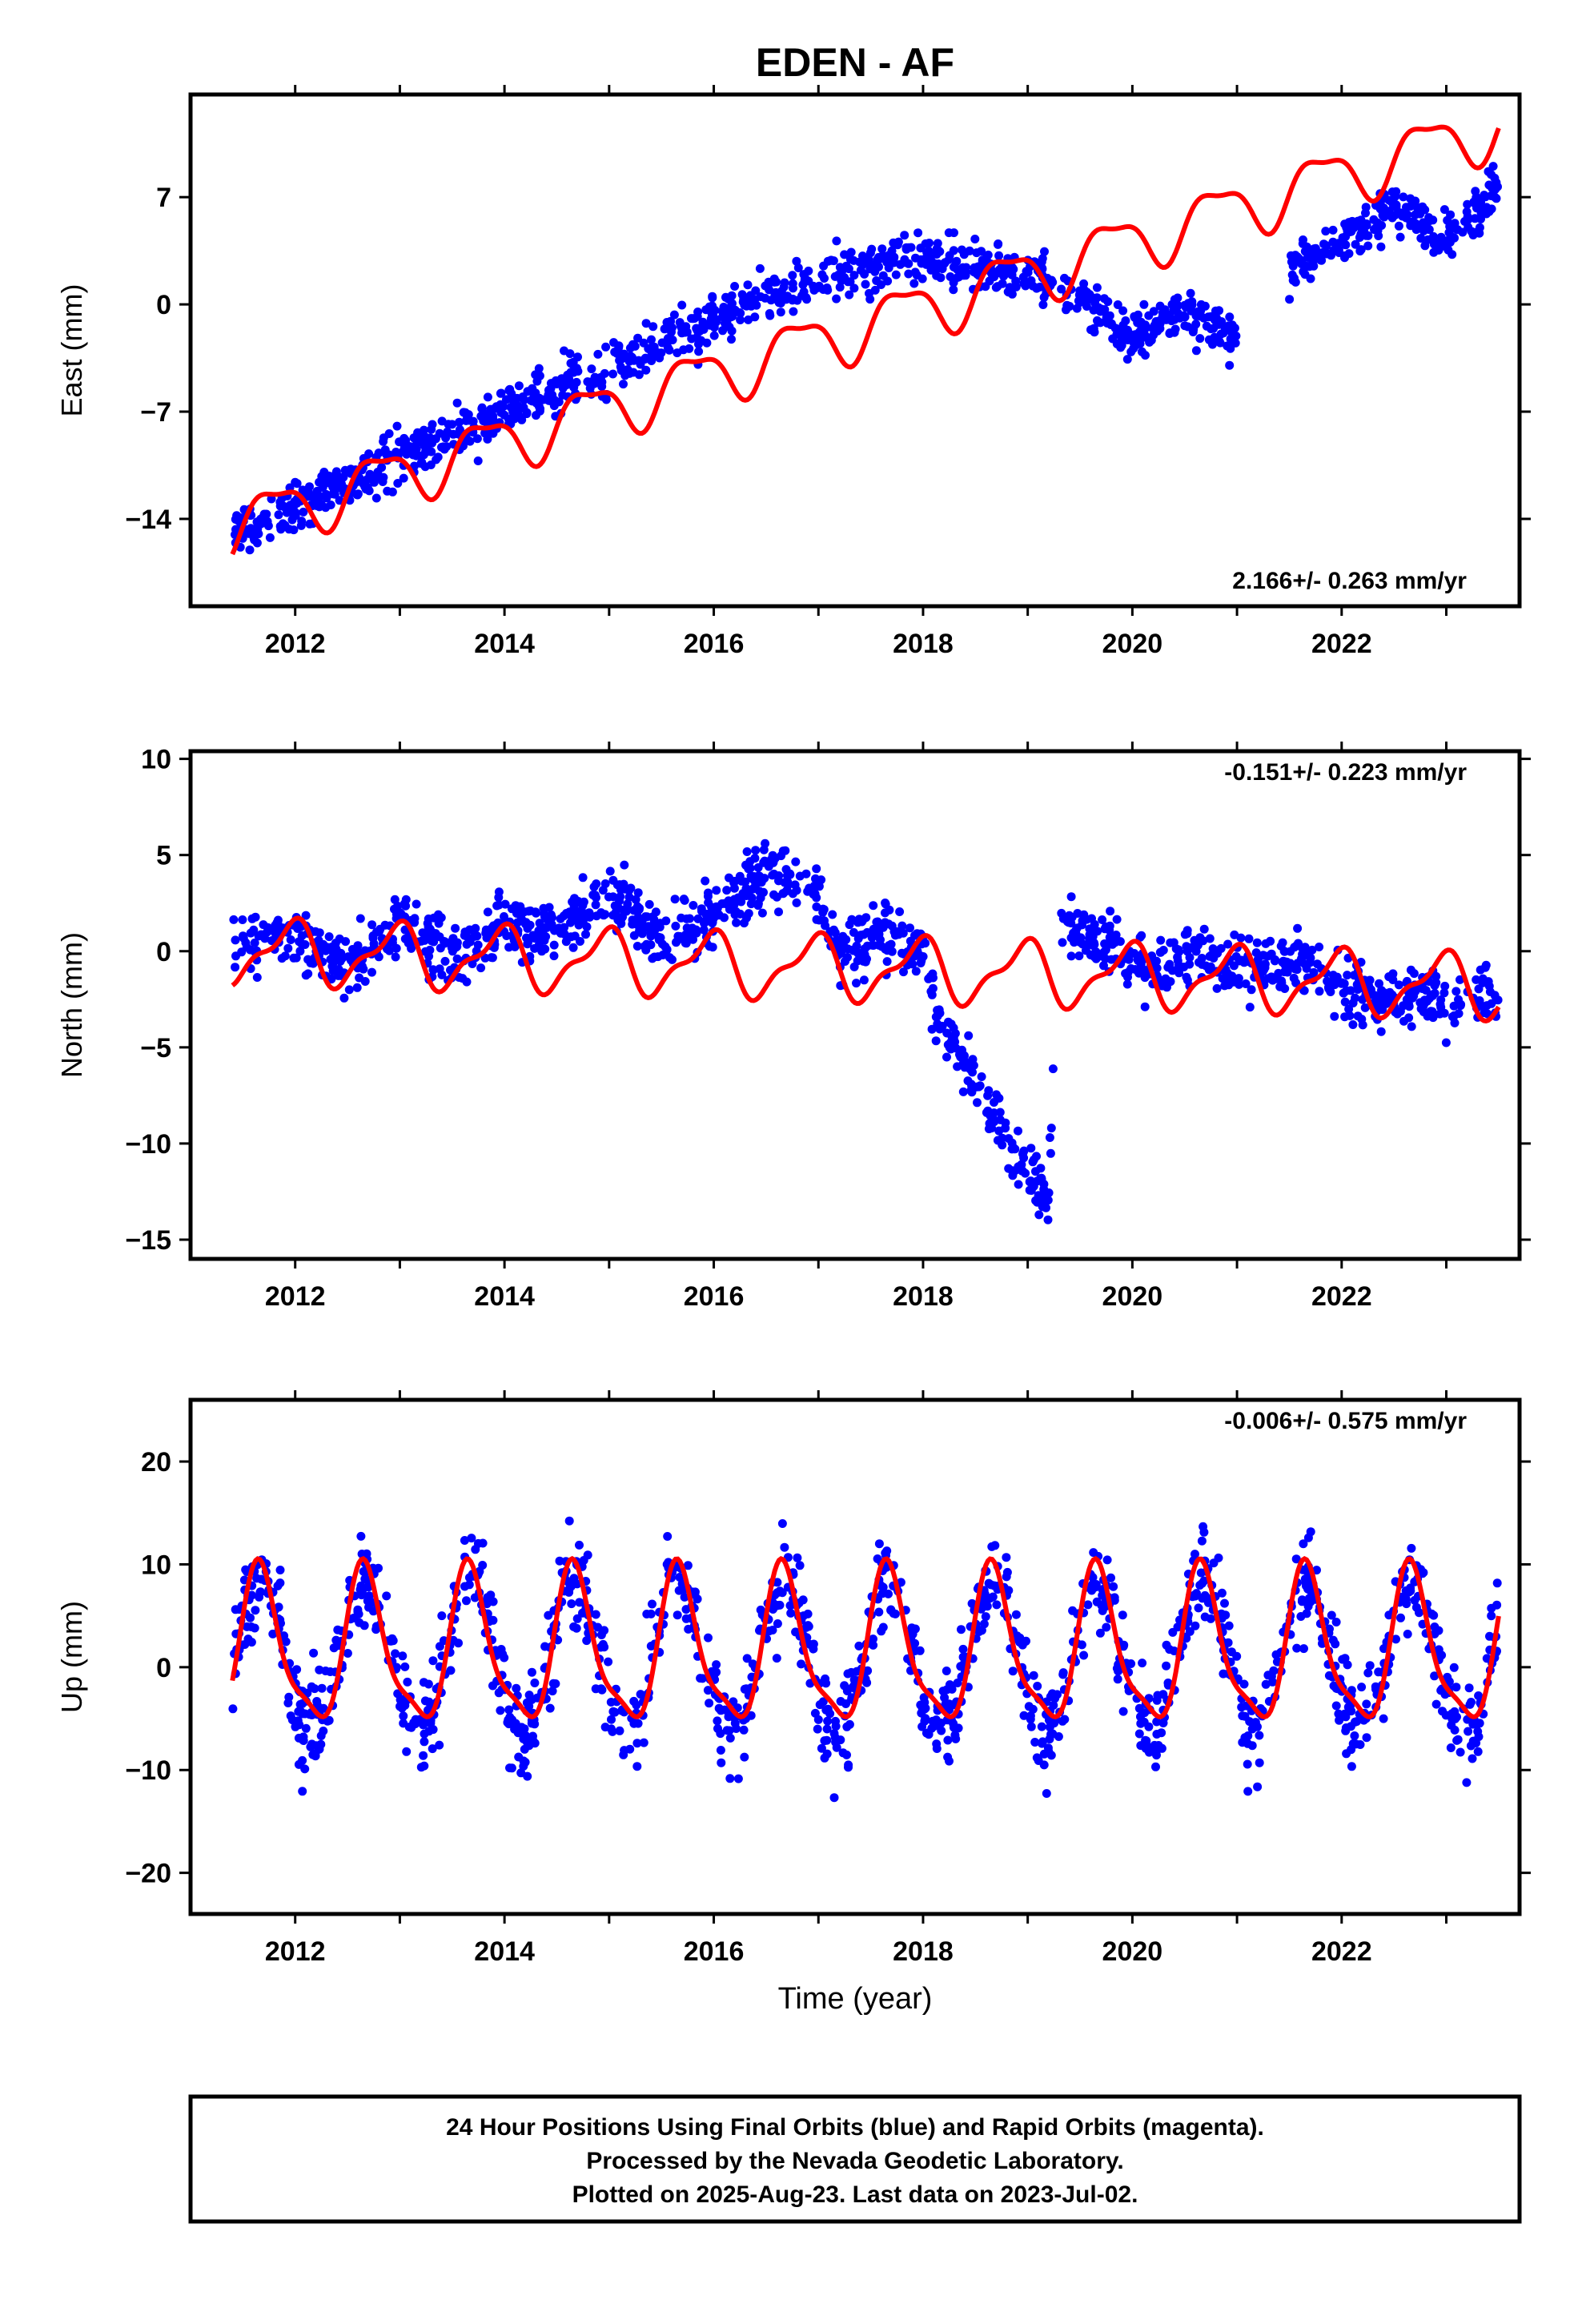 The image size is (1582, 2324). Describe the element at coordinates (1345, 772) in the screenshot. I see `rate-label: -0.151+/- 0.223 mm/yr` at that location.